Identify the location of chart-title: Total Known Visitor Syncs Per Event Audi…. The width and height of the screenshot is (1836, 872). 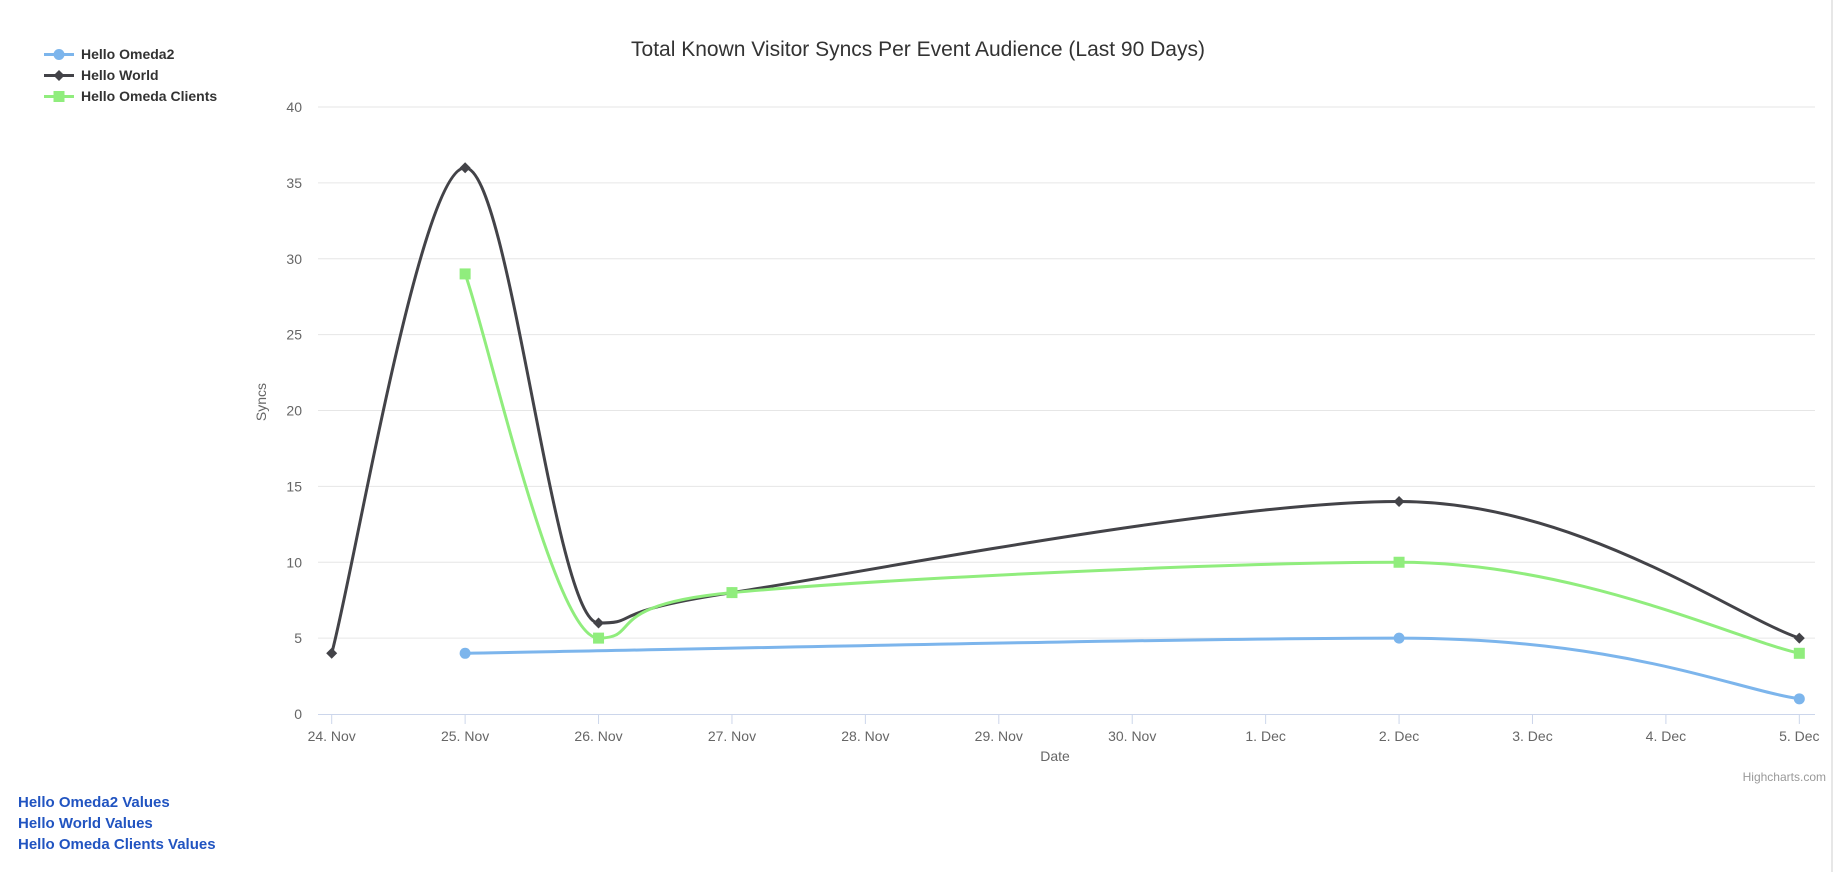
(918, 49).